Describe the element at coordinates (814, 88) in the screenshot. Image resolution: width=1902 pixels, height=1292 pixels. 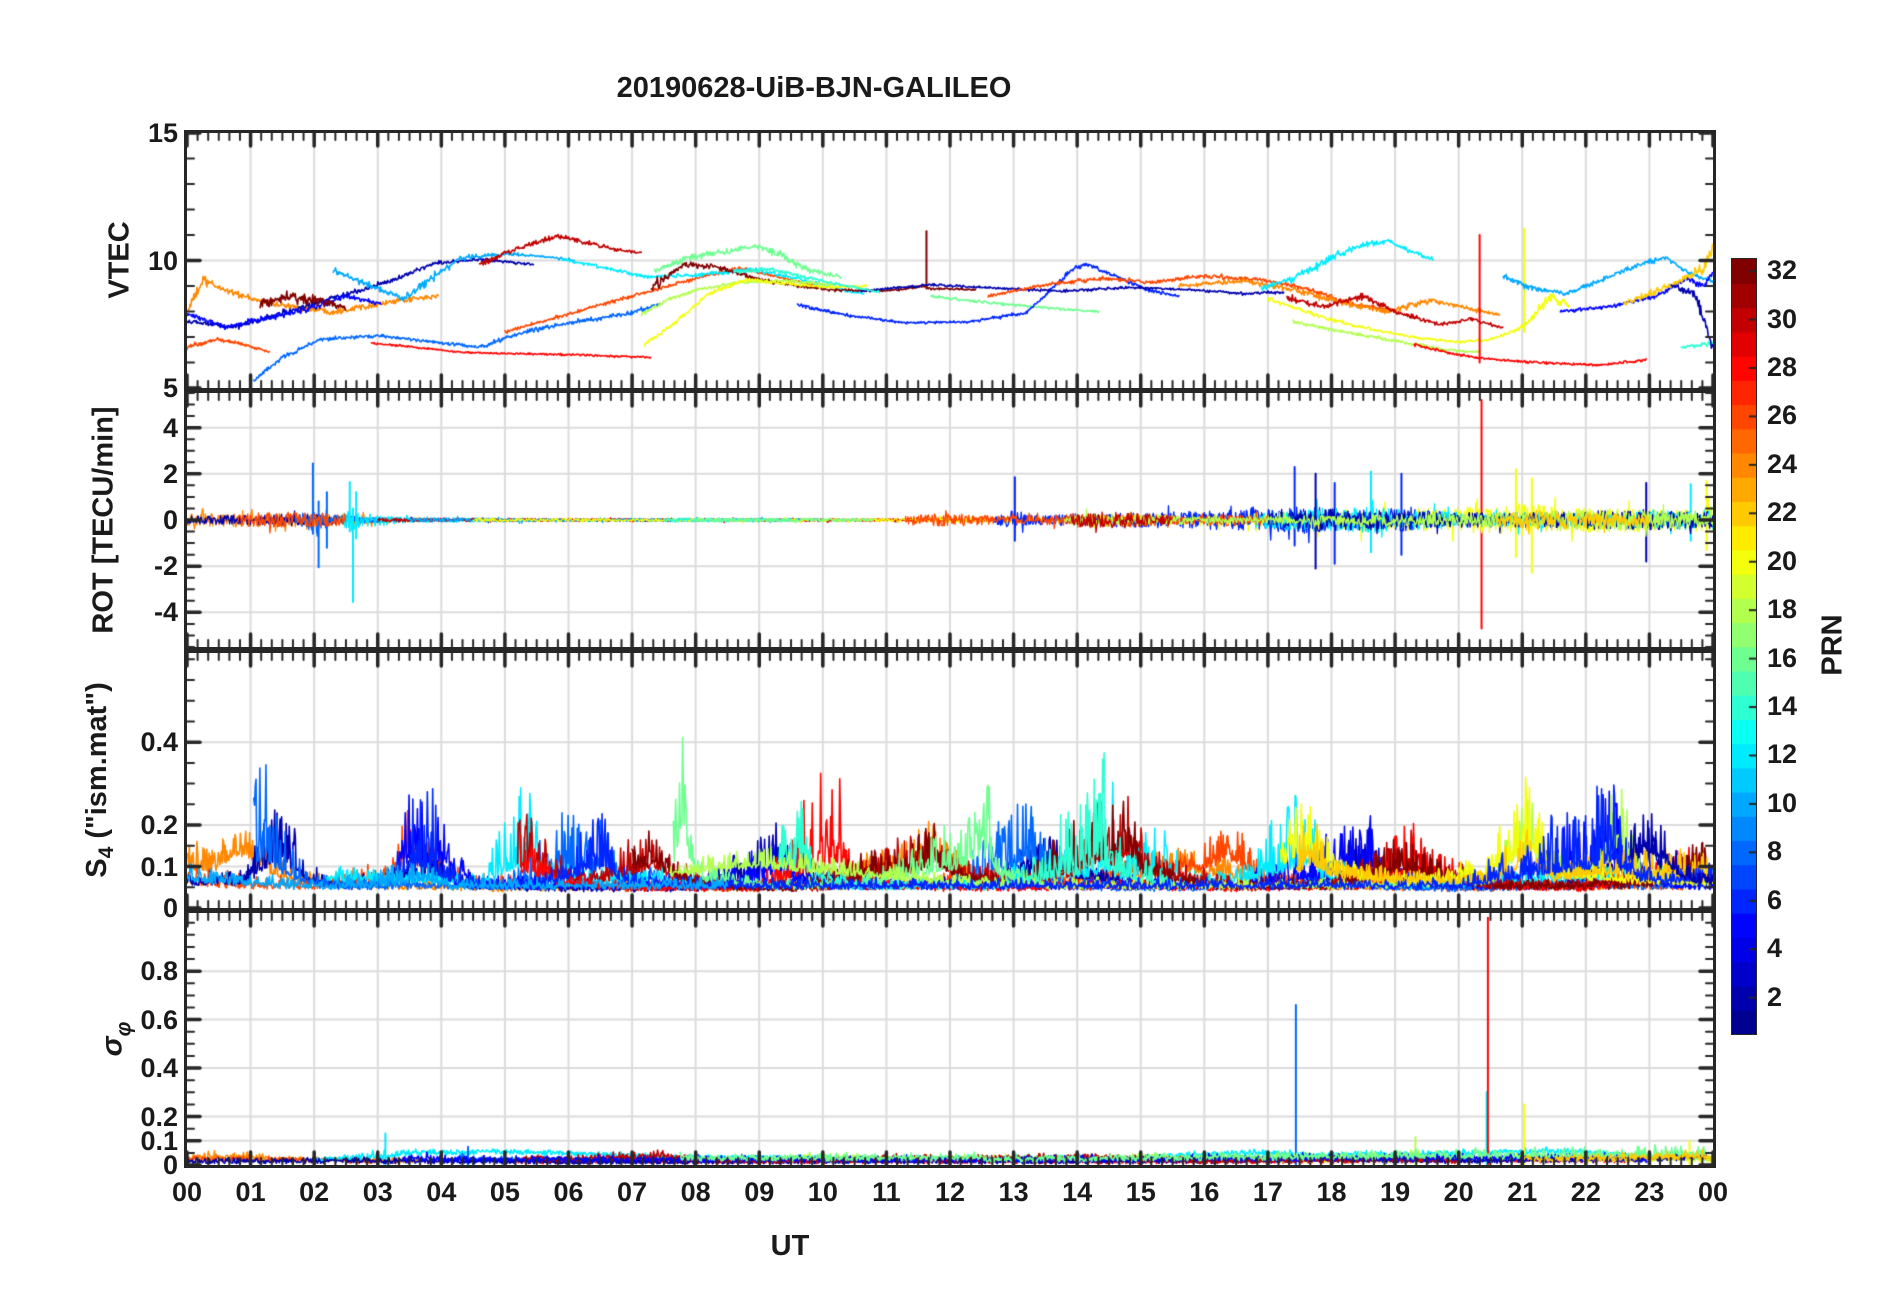
I see `chart-title: 20190628-UiB-BJN-GALILEO` at that location.